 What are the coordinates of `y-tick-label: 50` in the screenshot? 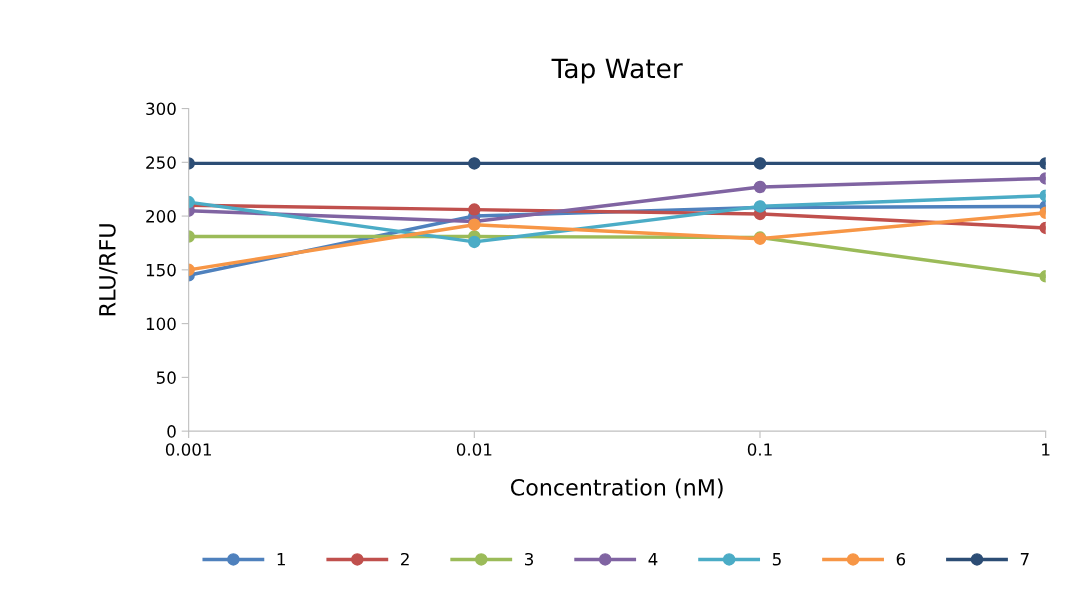 It's located at (166, 377).